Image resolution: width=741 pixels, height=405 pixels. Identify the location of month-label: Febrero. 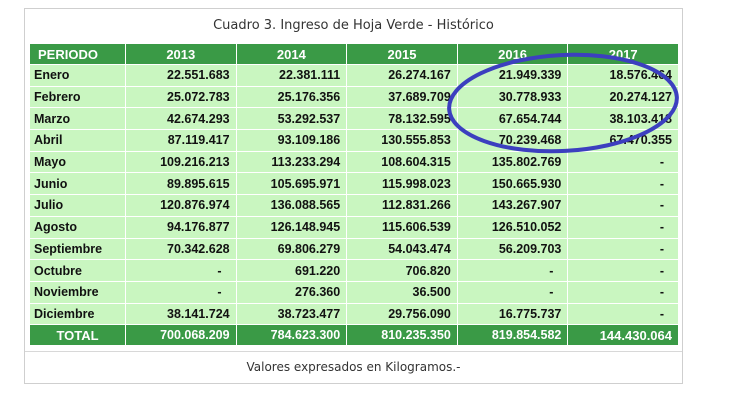
(77, 97).